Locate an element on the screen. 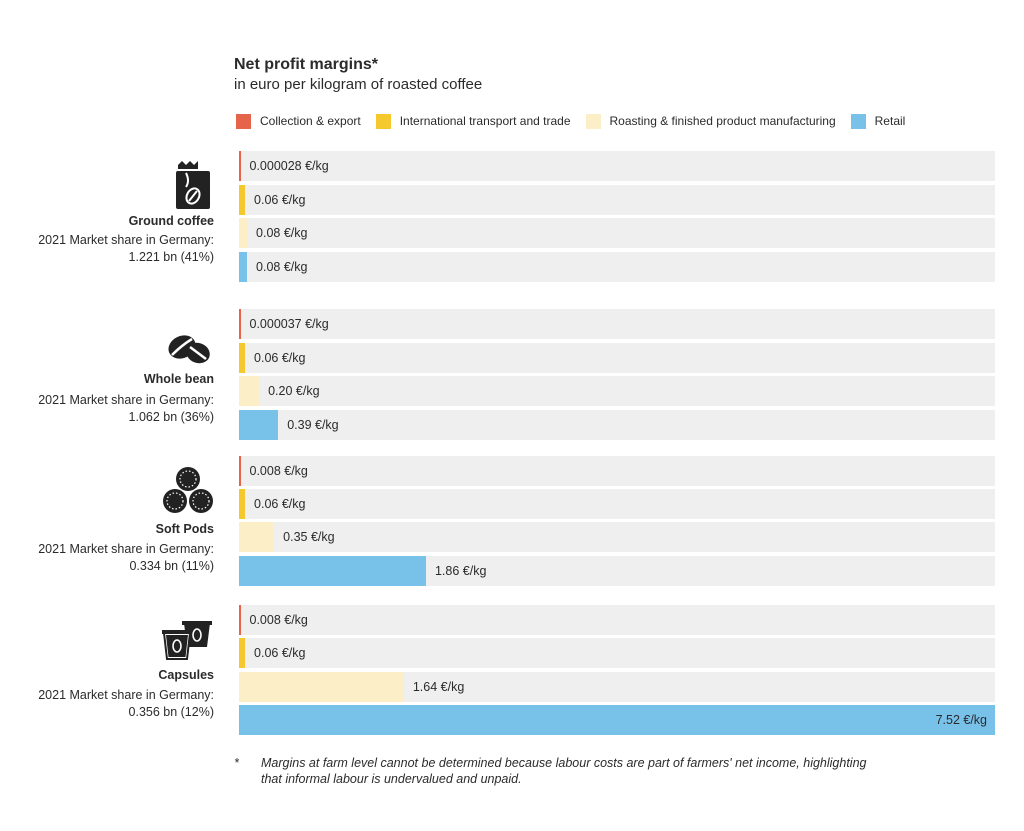 The width and height of the screenshot is (1024, 831). group-share-value: 0.334 bn (11%) is located at coordinates (171, 566).